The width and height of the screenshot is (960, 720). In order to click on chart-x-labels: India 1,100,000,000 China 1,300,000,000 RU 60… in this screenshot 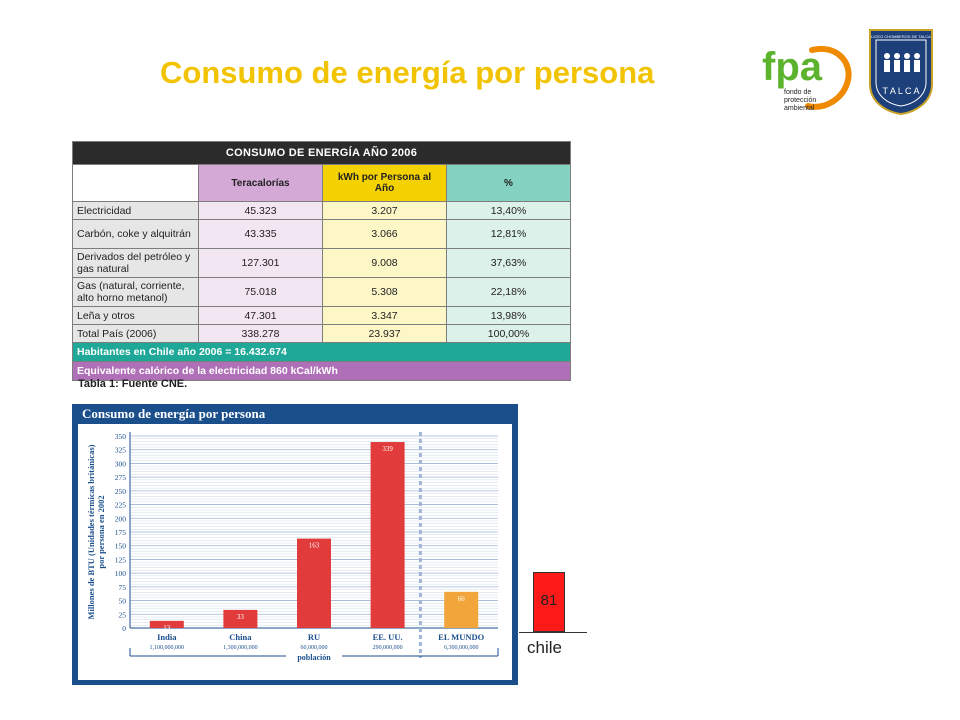, I will do `click(317, 641)`.